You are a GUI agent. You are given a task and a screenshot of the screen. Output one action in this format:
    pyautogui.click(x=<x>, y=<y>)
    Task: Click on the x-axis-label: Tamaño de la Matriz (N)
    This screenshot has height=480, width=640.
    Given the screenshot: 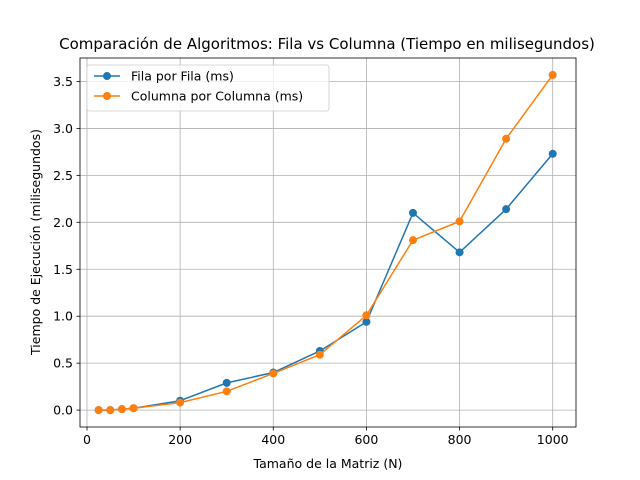 What is the action you would take?
    pyautogui.click(x=328, y=463)
    